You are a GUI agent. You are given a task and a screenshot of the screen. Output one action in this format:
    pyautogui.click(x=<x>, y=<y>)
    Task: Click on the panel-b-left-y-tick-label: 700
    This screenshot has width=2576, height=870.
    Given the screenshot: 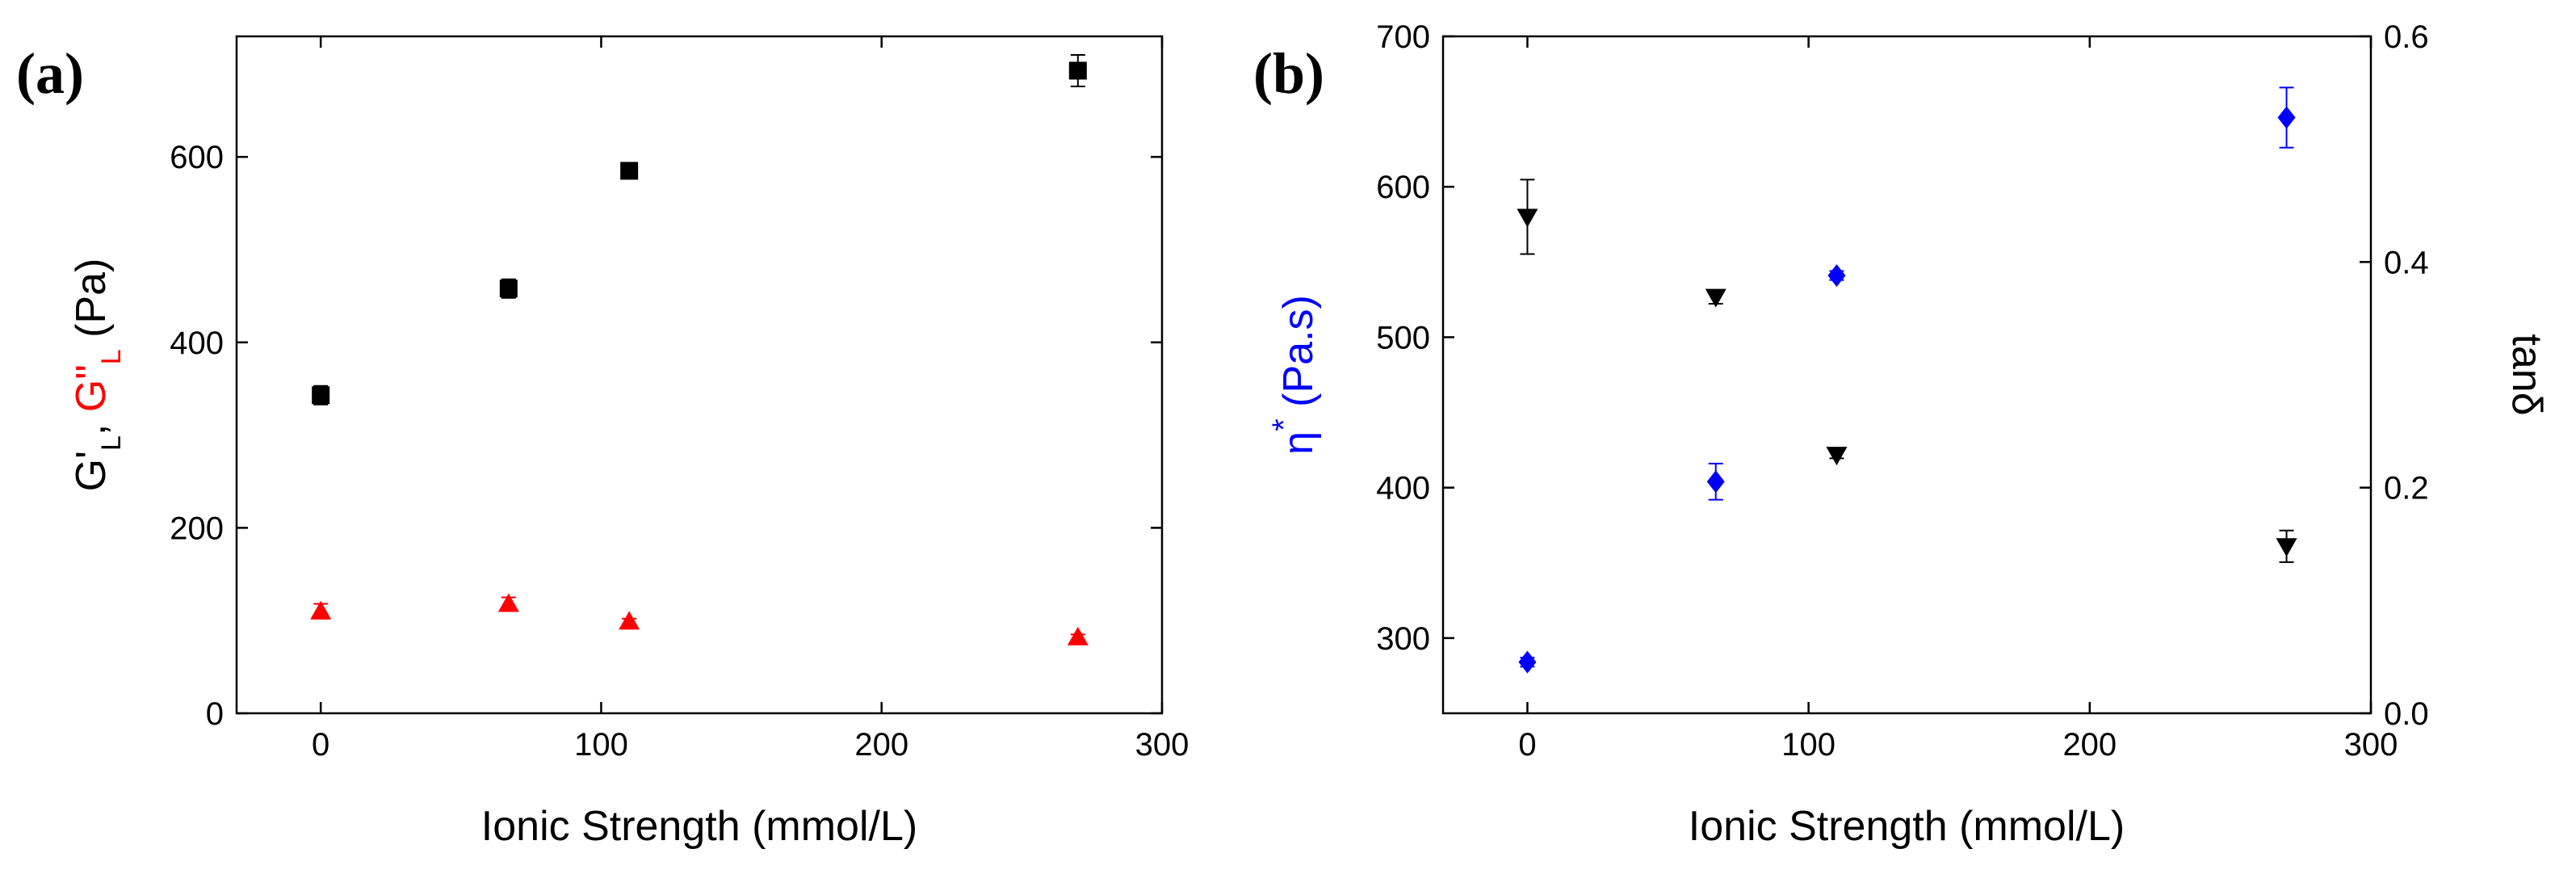 What is the action you would take?
    pyautogui.click(x=1403, y=37)
    